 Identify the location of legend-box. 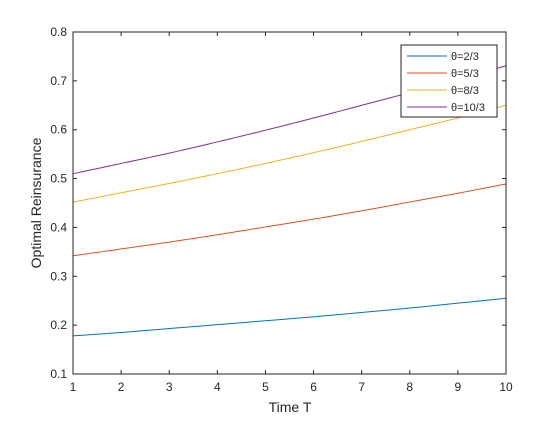
(449, 81).